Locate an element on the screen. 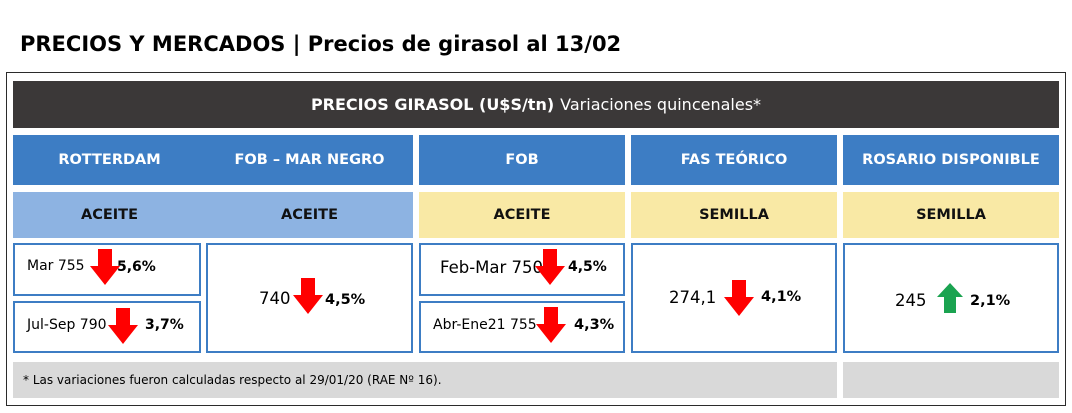 The height and width of the screenshot is (413, 1072). value-label: Feb-Mar 750 is located at coordinates (492, 267).